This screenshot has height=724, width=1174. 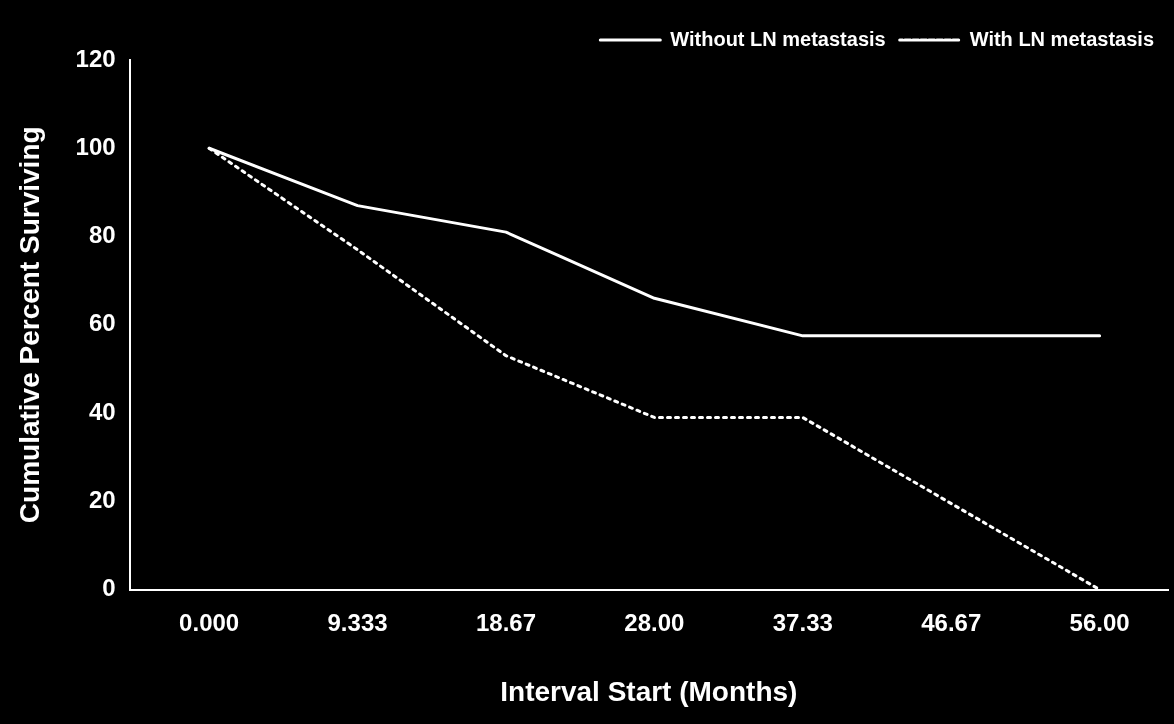 I want to click on x-tick-label: 9.333, so click(x=357, y=622).